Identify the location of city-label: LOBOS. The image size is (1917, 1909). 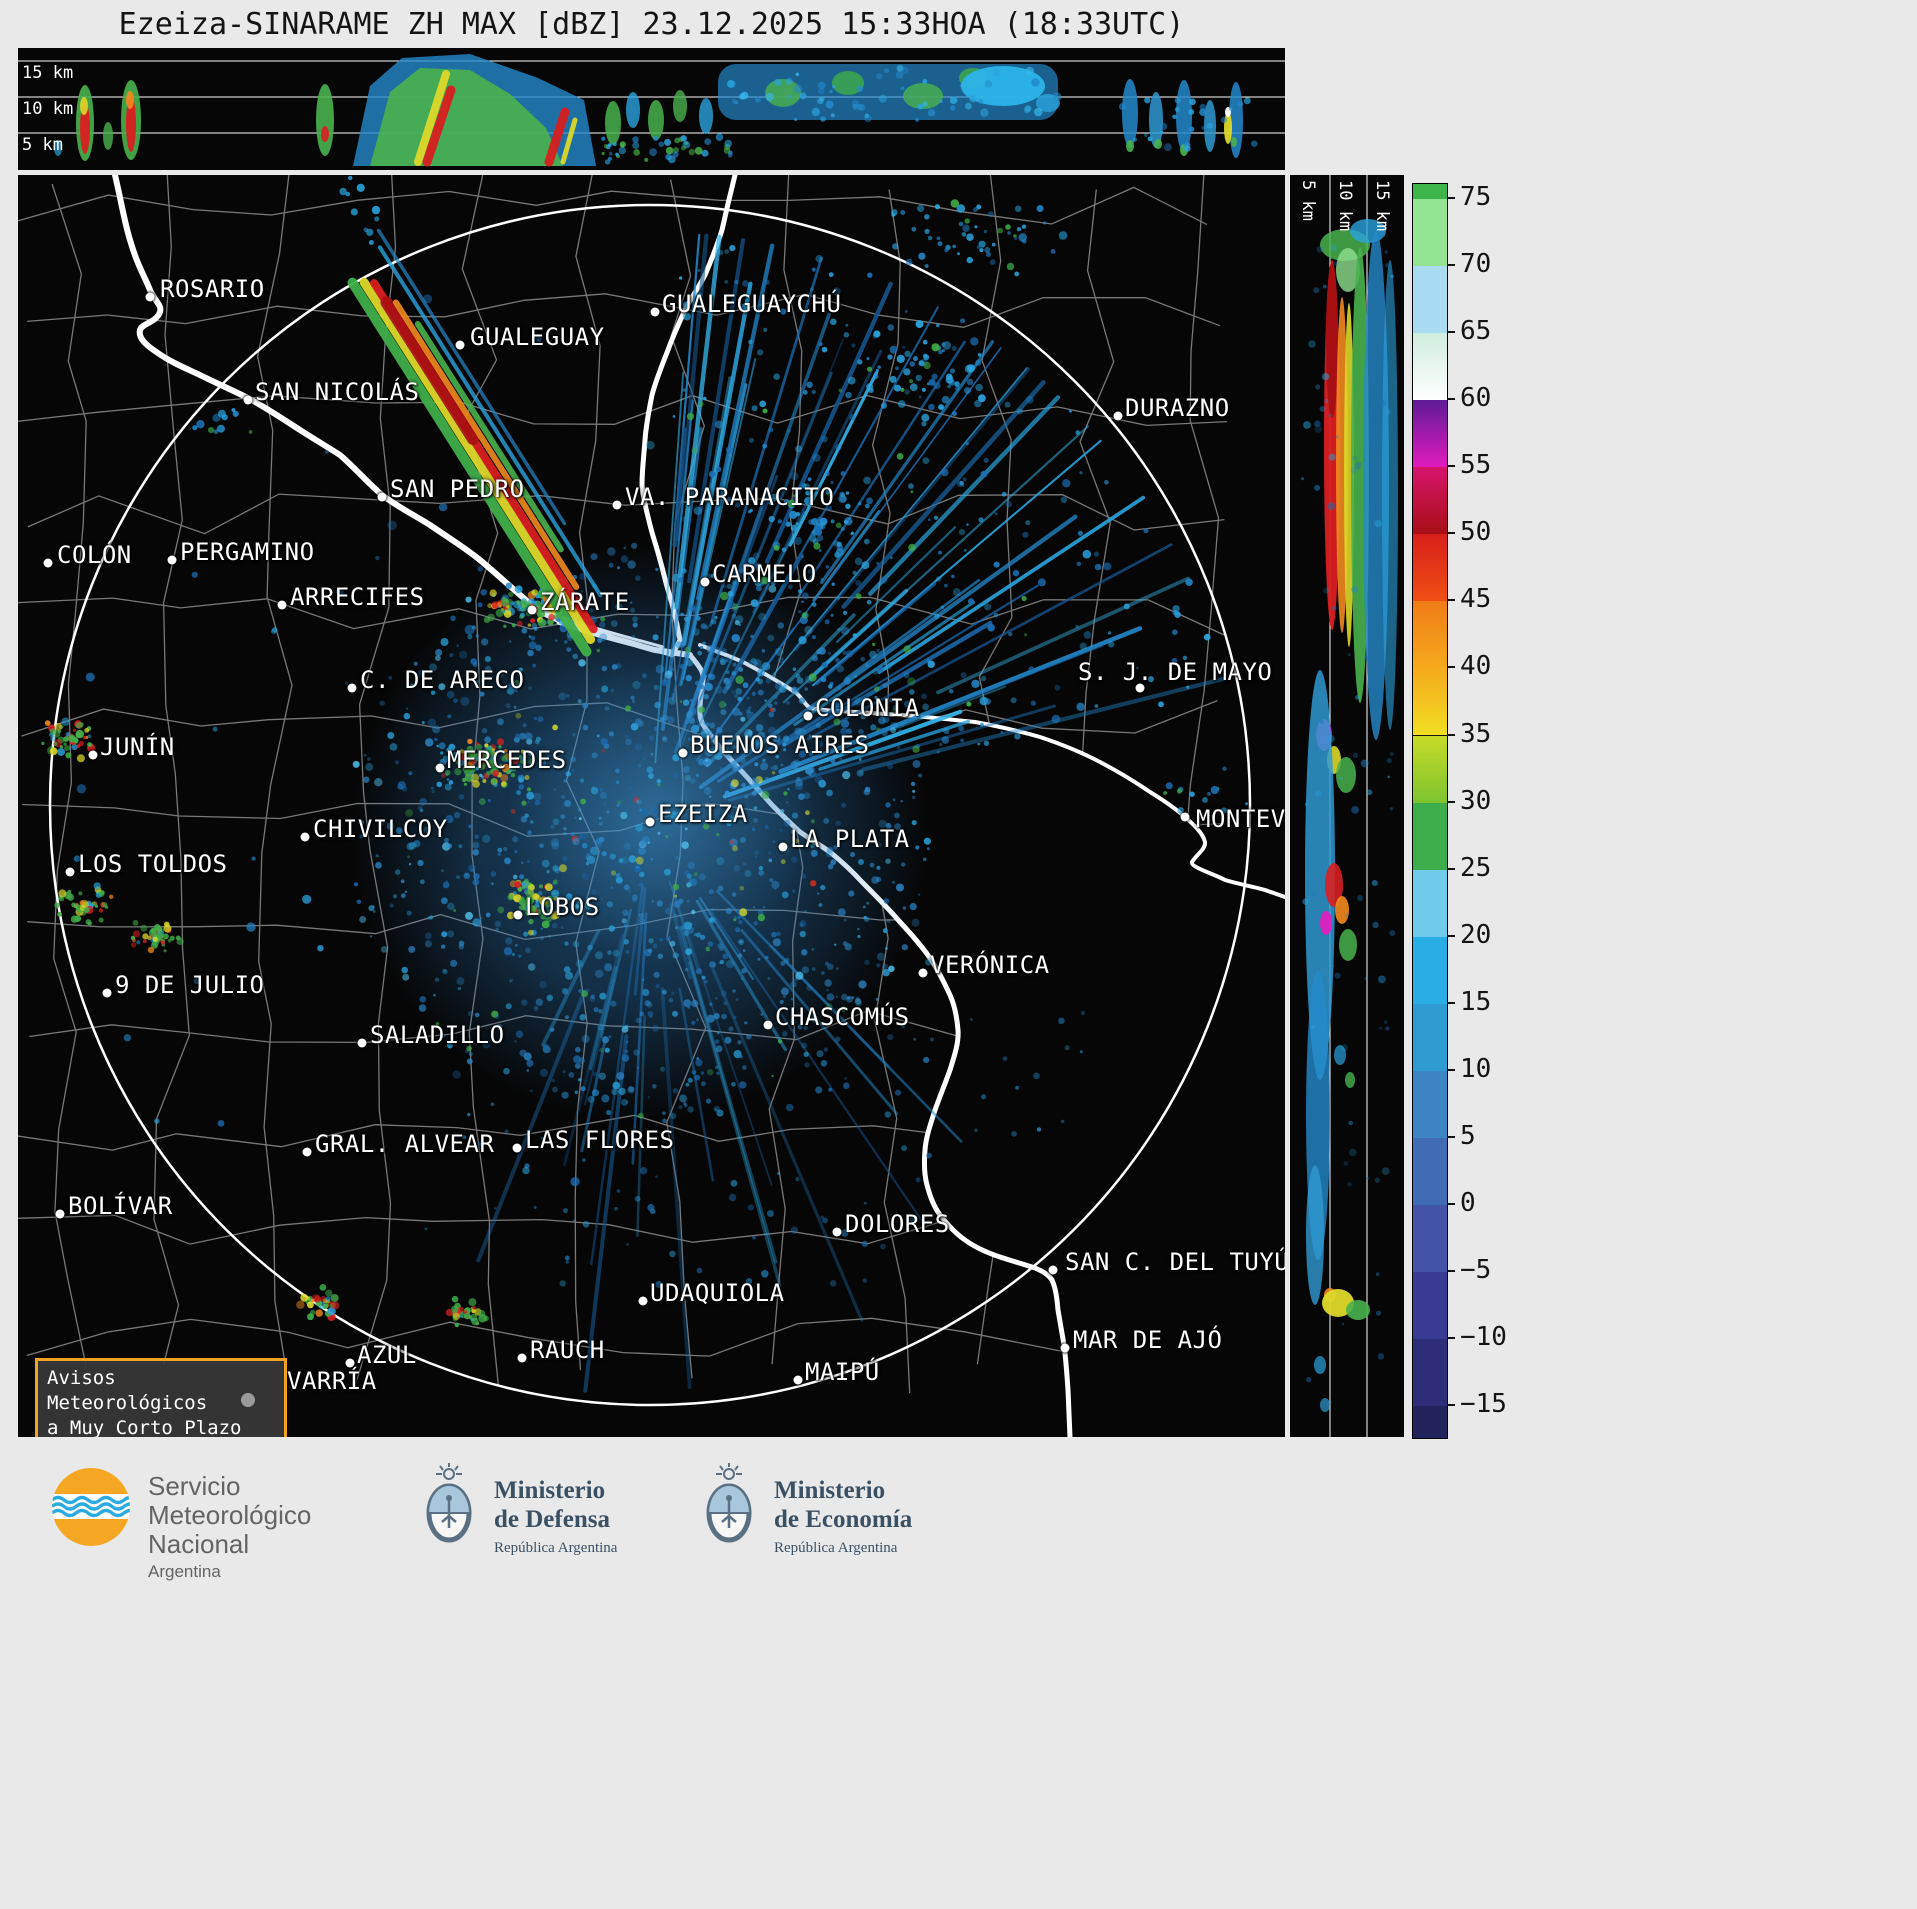
(562, 907).